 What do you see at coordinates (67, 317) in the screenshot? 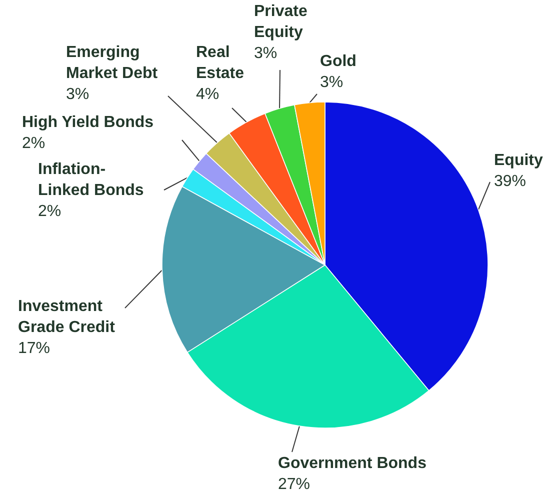
I see `slice-label: Investment Grade Credit` at bounding box center [67, 317].